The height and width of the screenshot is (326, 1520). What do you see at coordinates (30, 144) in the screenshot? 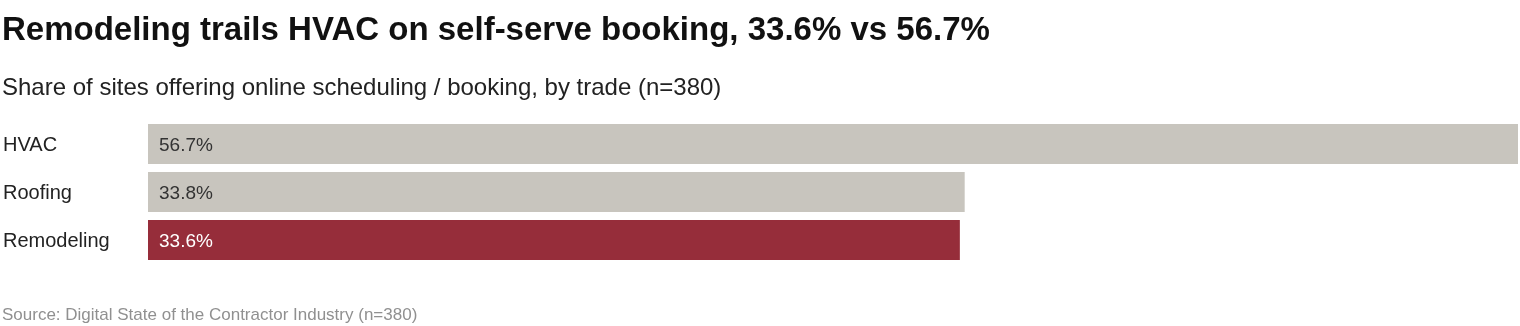
I see `y-tick-label: HVAC` at bounding box center [30, 144].